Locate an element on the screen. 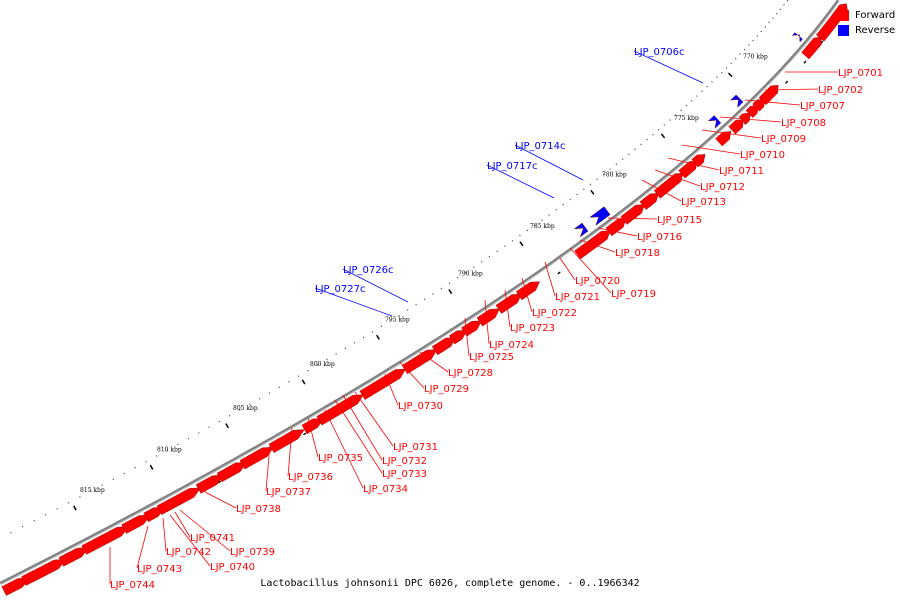 Image resolution: width=900 pixels, height=600 pixels. legend-forward-label: Forward is located at coordinates (875, 15).